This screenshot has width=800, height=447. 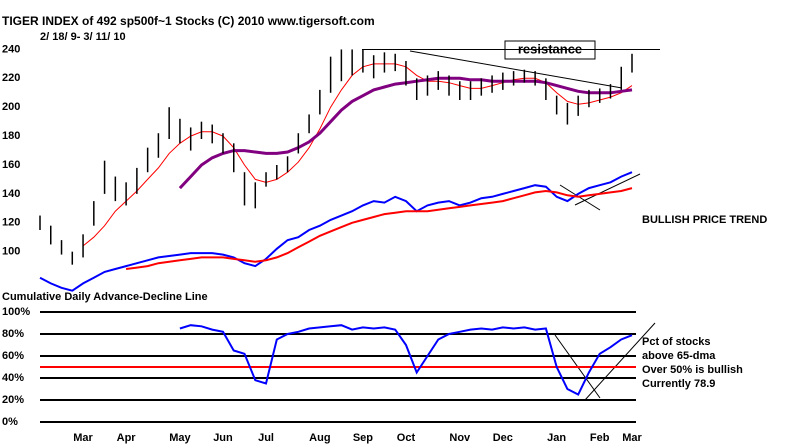 What do you see at coordinates (180, 438) in the screenshot?
I see `x-tick-label: May` at bounding box center [180, 438].